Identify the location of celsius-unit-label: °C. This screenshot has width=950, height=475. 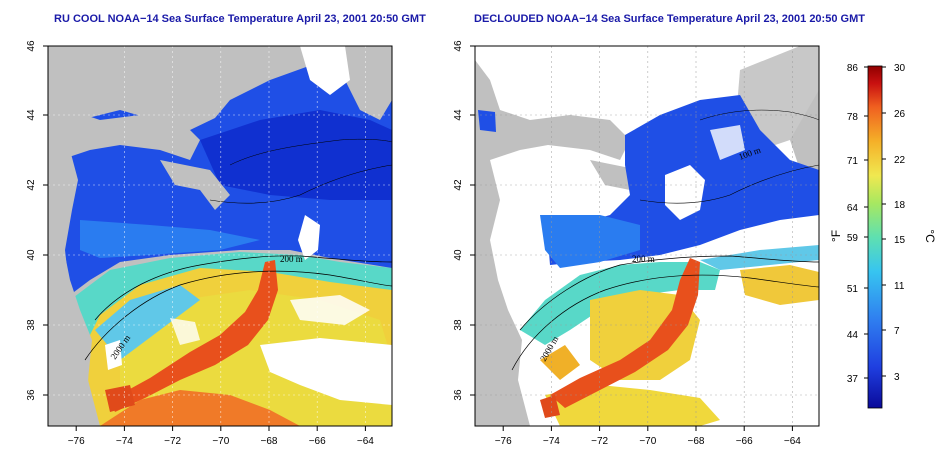
(930, 236).